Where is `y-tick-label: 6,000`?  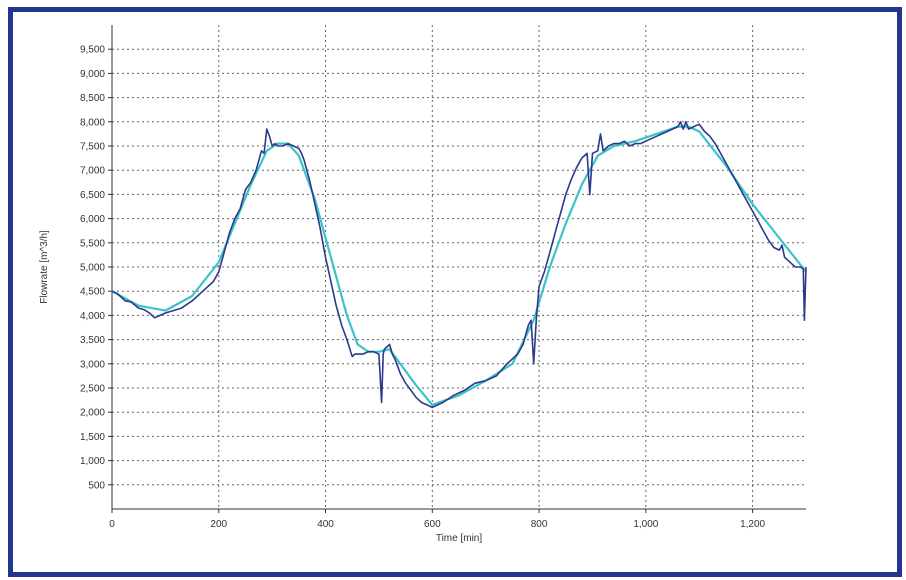 y-tick-label: 6,000 is located at coordinates (92, 219).